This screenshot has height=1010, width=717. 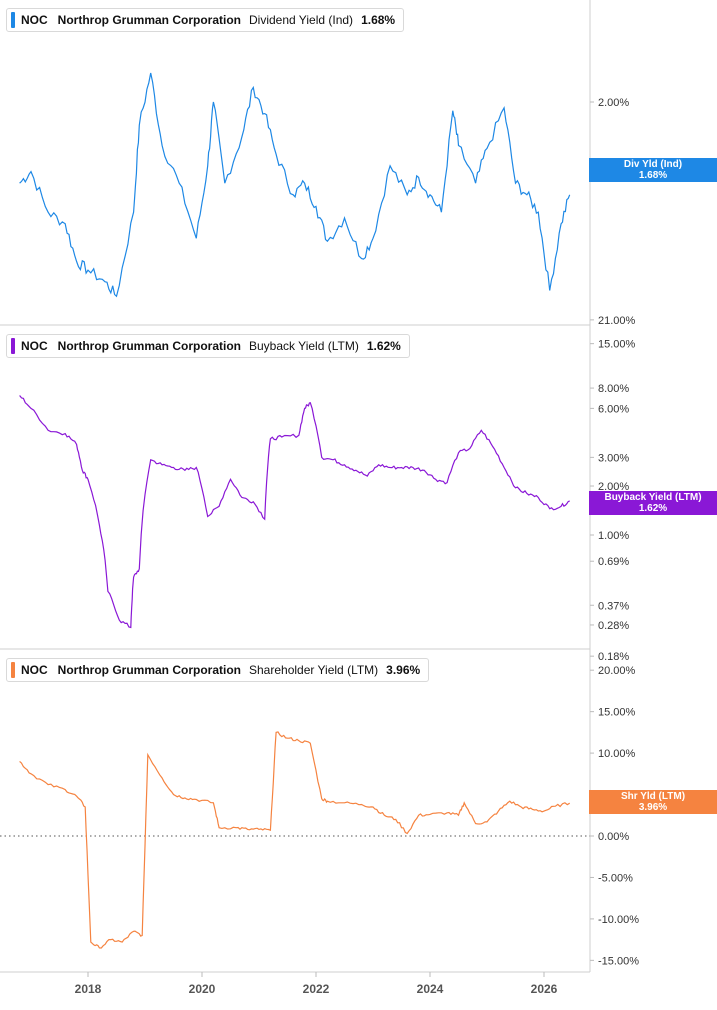 I want to click on y-tick-label: 8.00%, so click(x=613, y=389).